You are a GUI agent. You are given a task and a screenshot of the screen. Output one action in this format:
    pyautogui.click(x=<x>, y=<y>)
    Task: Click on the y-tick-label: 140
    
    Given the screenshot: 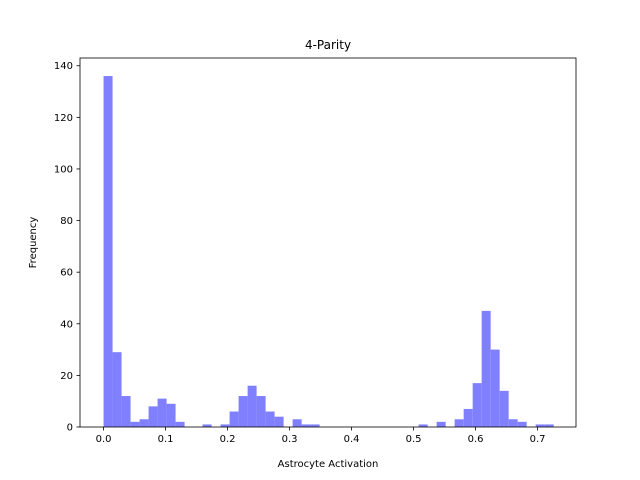 What is the action you would take?
    pyautogui.click(x=63, y=66)
    